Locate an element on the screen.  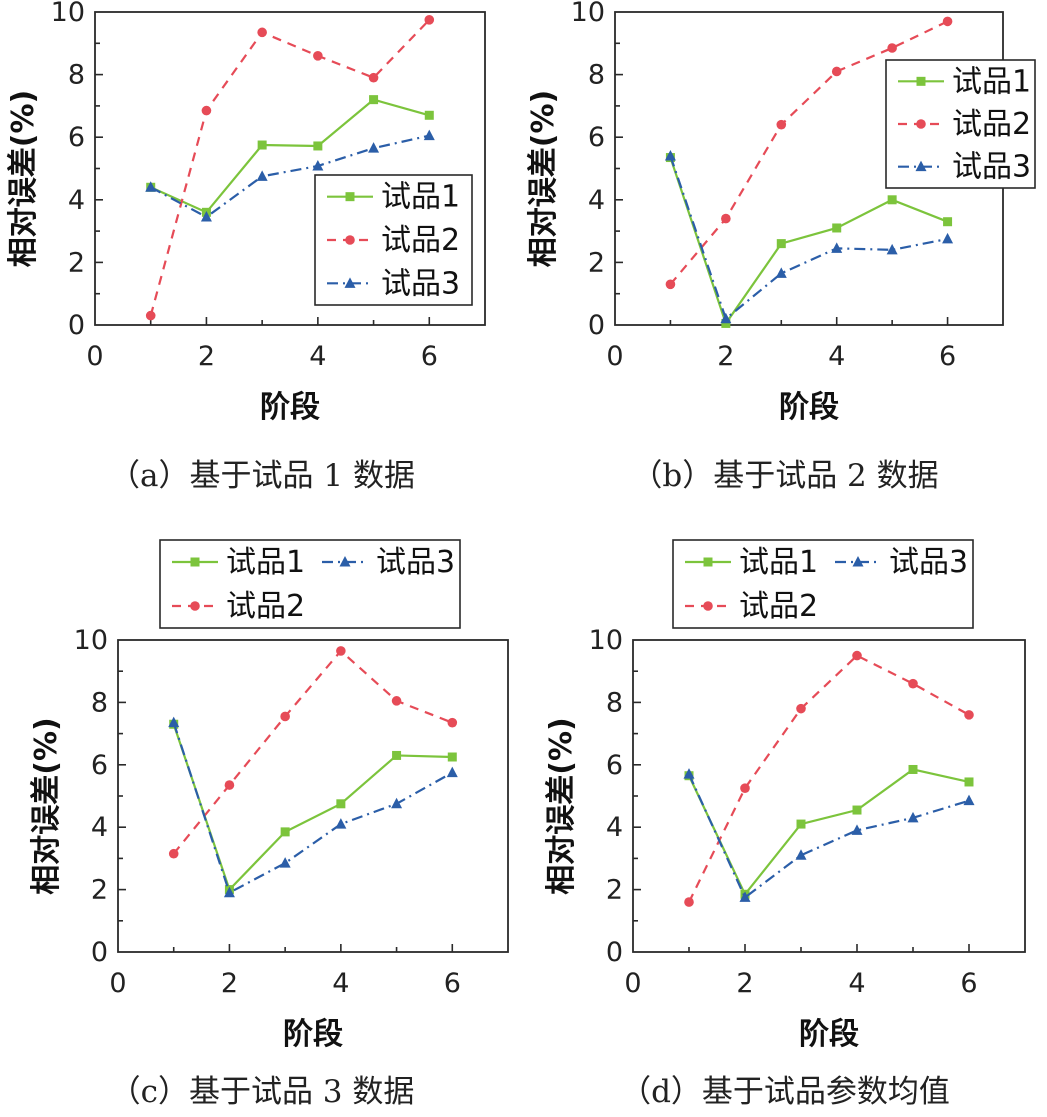
legend: 试品1 试品2 试品3 is located at coordinates (960, 124).